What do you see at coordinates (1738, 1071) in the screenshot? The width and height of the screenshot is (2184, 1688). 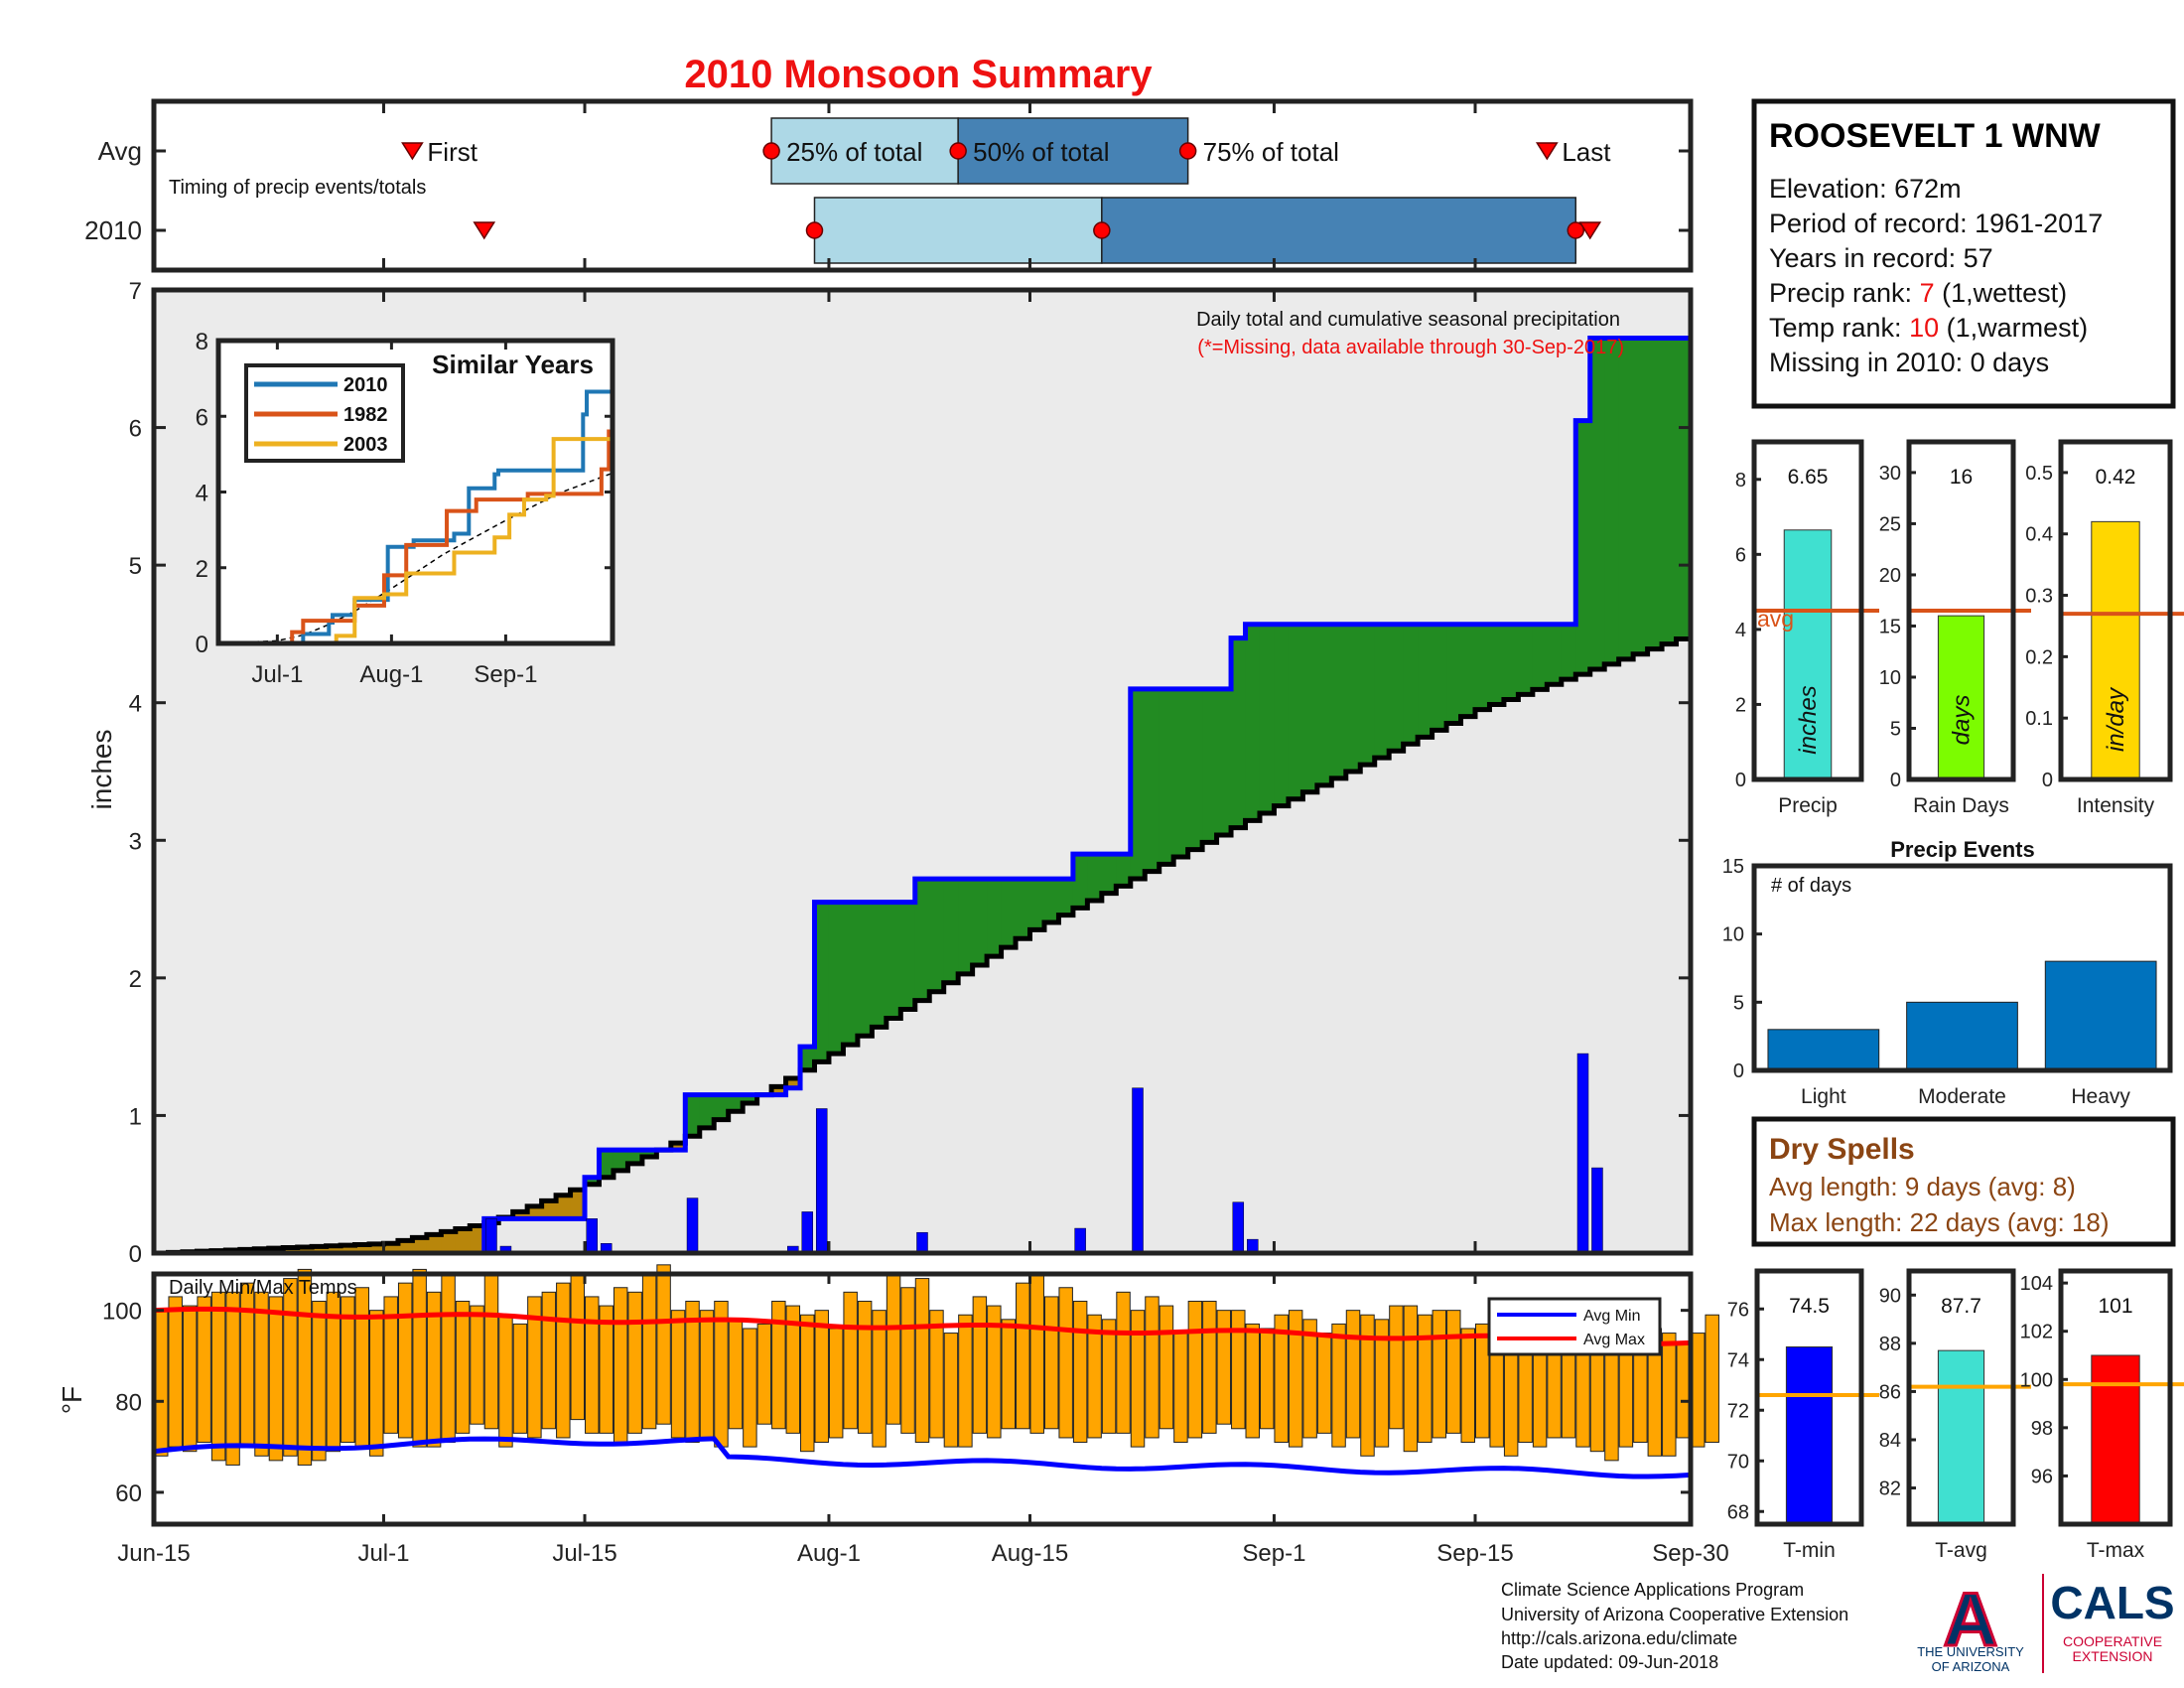 I see `events-ytick-label: 0` at bounding box center [1738, 1071].